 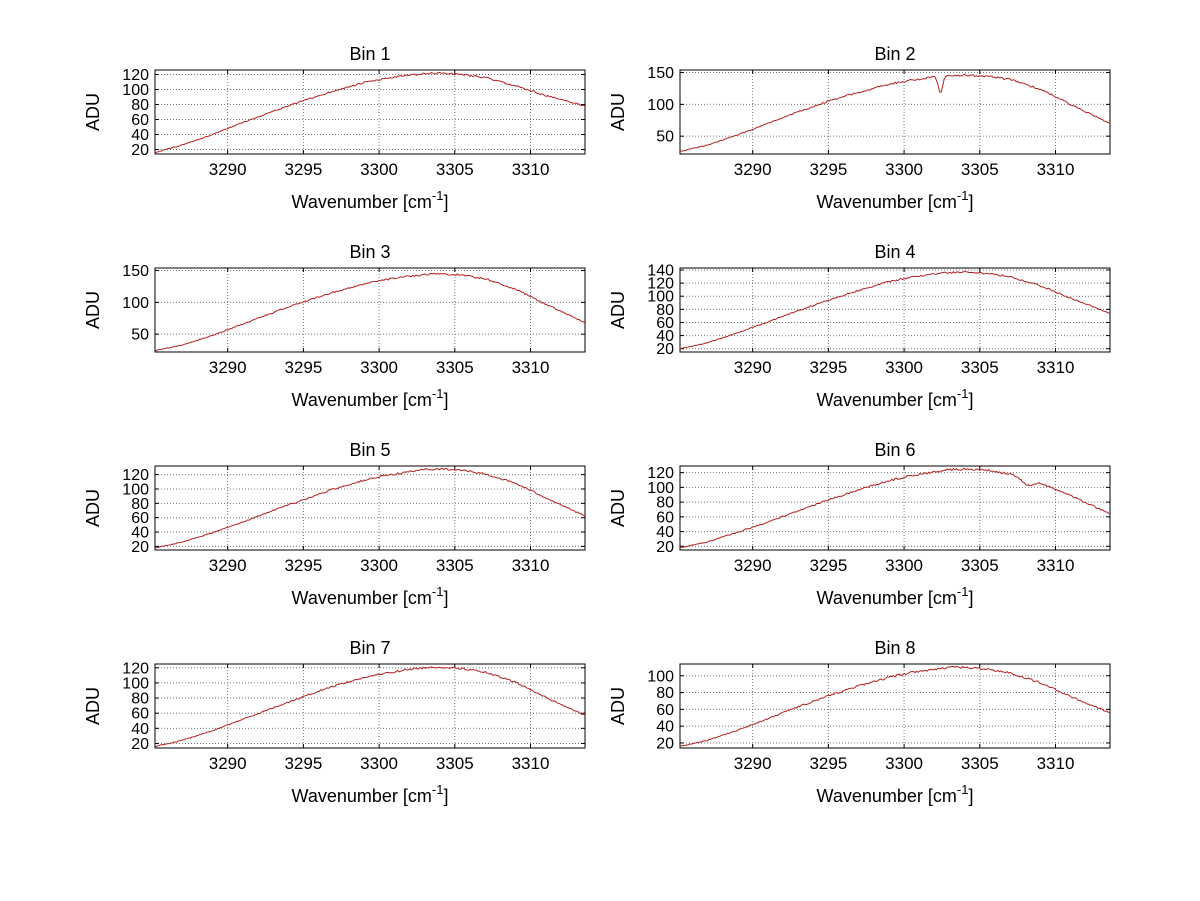 What do you see at coordinates (369, 450) in the screenshot?
I see `chart-title: Bin 5` at bounding box center [369, 450].